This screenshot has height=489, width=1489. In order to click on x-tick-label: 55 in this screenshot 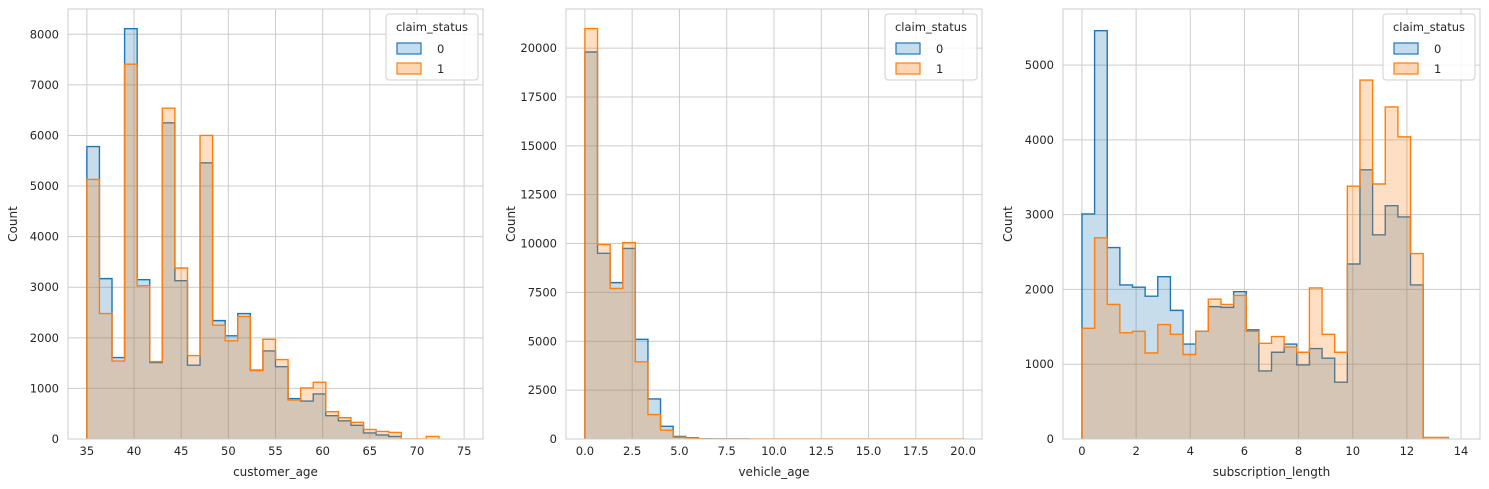, I will do `click(275, 451)`.